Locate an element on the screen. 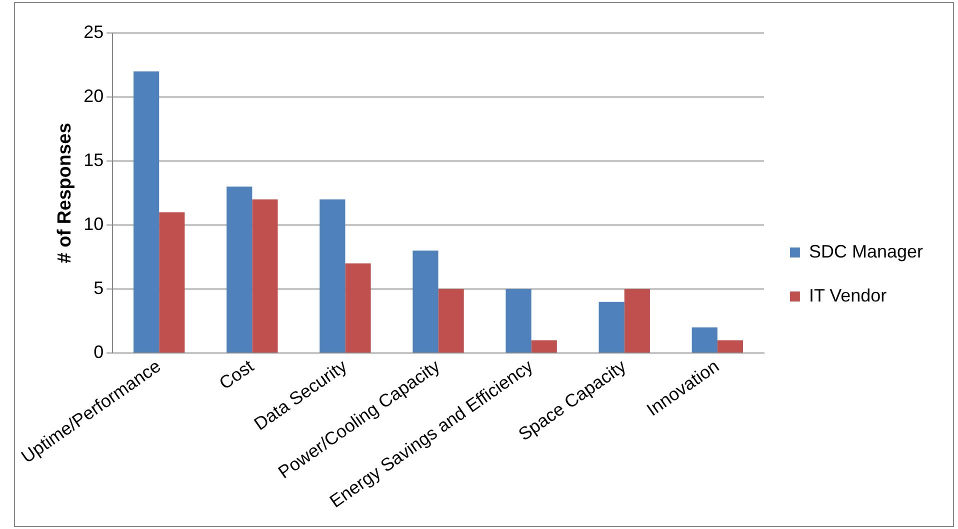 The height and width of the screenshot is (529, 958). y-tick-label: 10 is located at coordinates (94, 224).